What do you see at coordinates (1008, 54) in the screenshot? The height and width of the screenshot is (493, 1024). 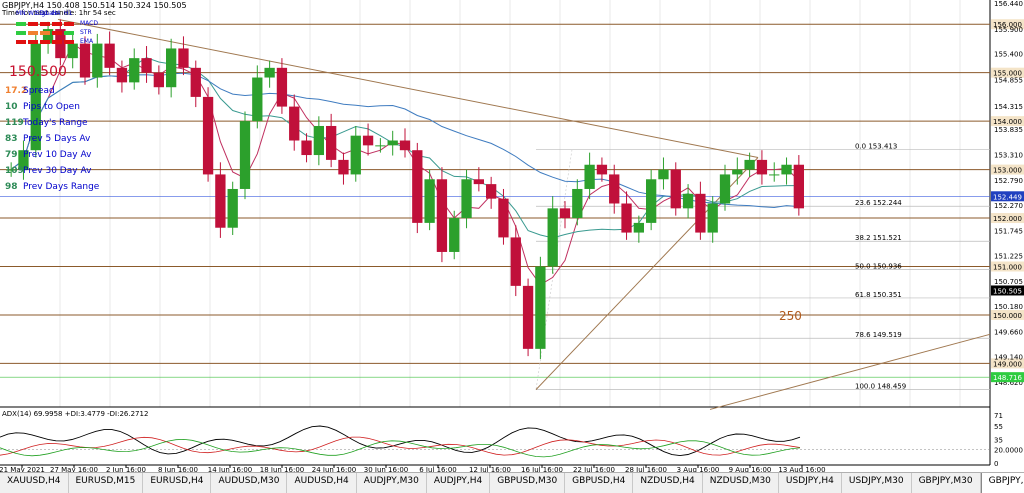 I see `price-tick: 155.400` at bounding box center [1008, 54].